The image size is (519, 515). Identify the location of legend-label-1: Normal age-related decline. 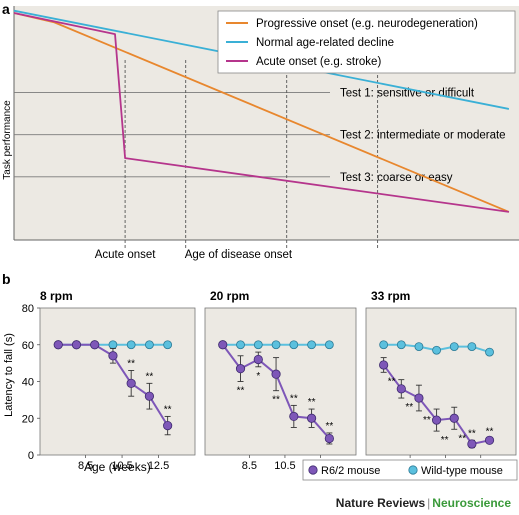
(325, 43).